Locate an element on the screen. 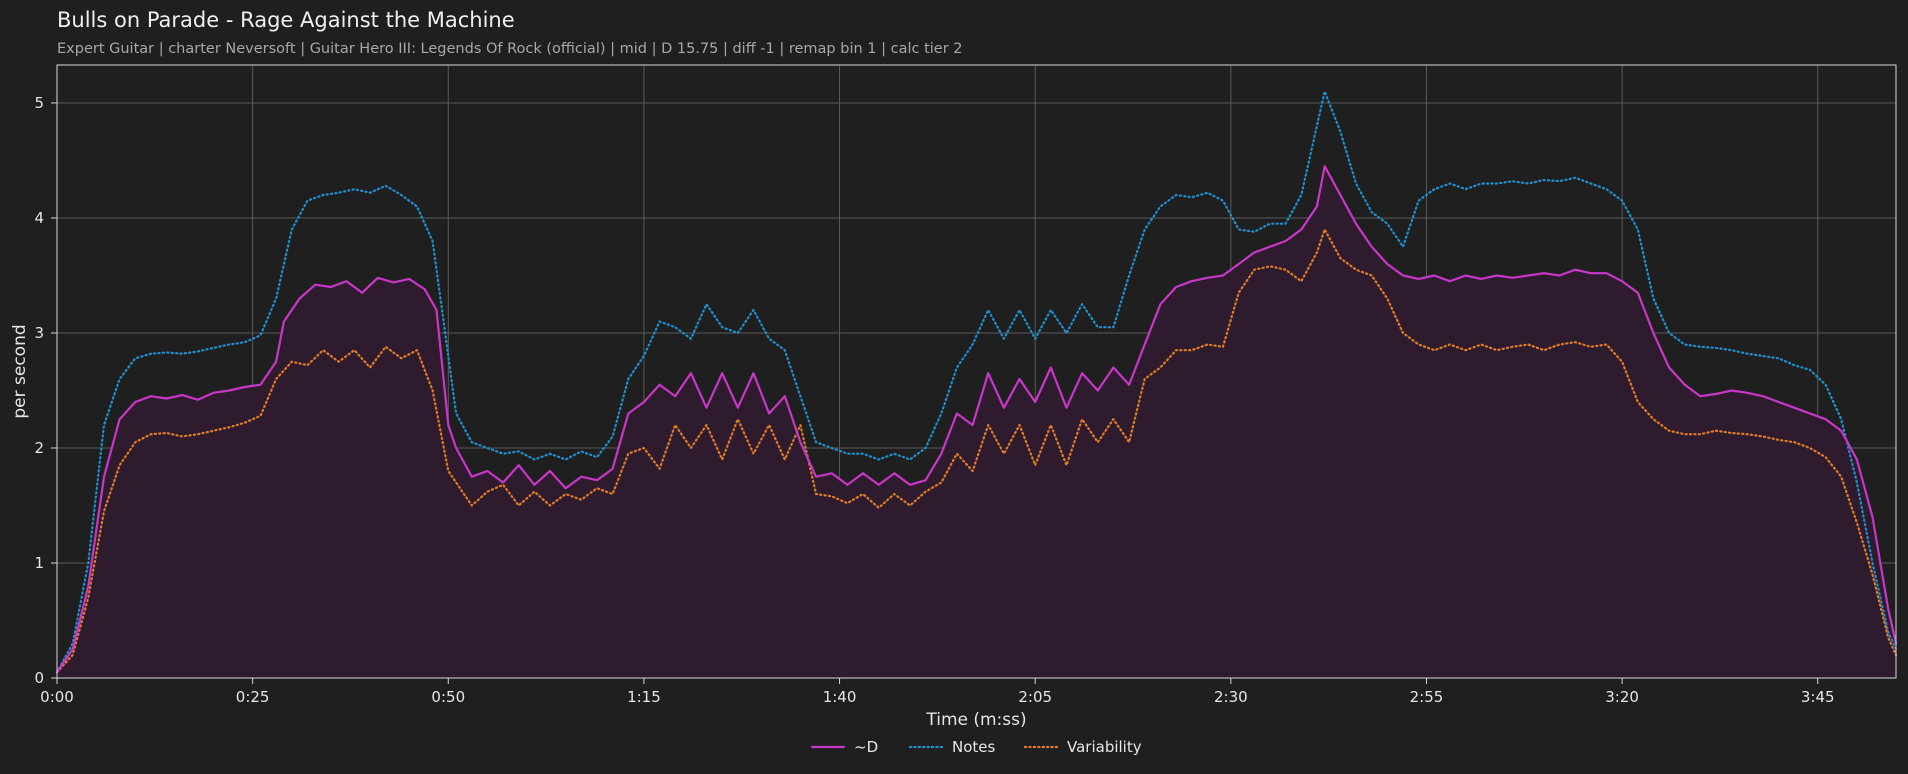 Image resolution: width=1908 pixels, height=774 pixels. x-tick-label: 2:30 is located at coordinates (1231, 697).